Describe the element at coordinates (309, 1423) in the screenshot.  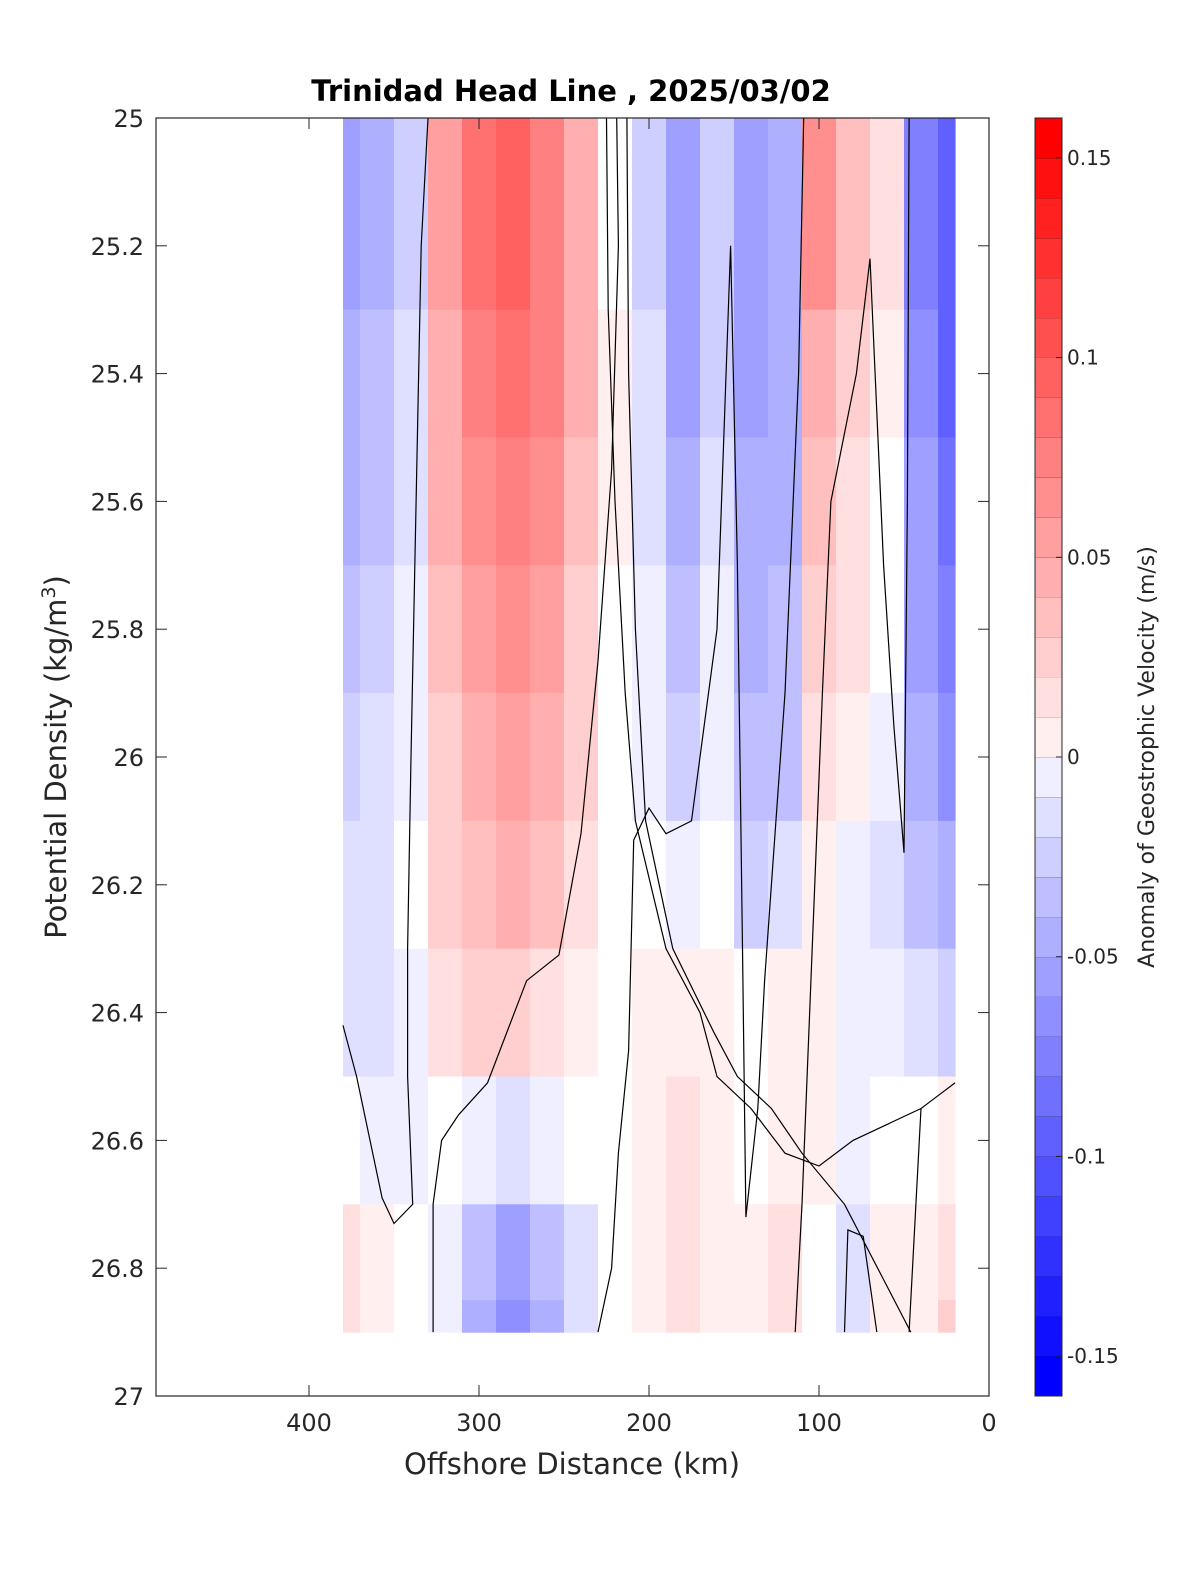
I see `x-tick-label: 400` at that location.